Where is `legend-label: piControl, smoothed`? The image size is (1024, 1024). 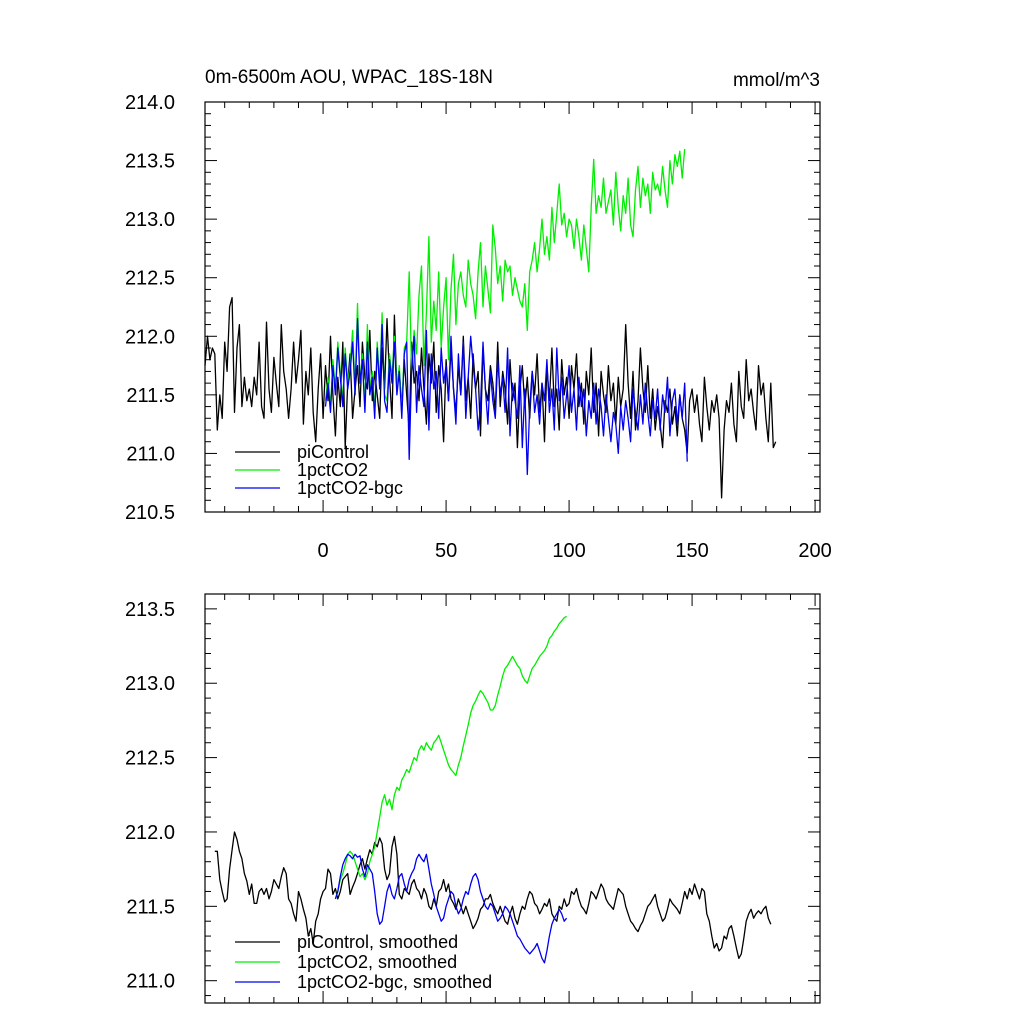
legend-label: piControl, smoothed is located at coordinates (377, 942).